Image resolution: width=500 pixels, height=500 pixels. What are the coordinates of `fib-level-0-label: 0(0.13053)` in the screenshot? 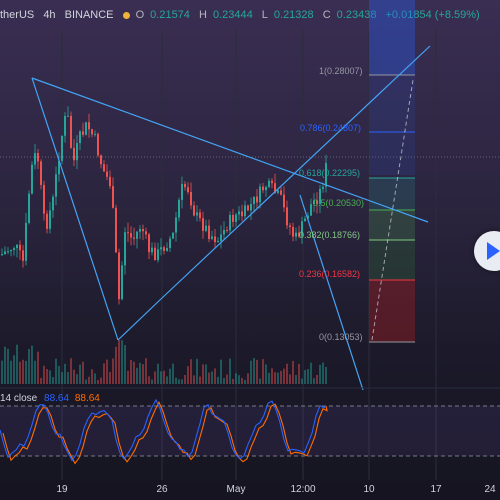 It's located at (341, 337).